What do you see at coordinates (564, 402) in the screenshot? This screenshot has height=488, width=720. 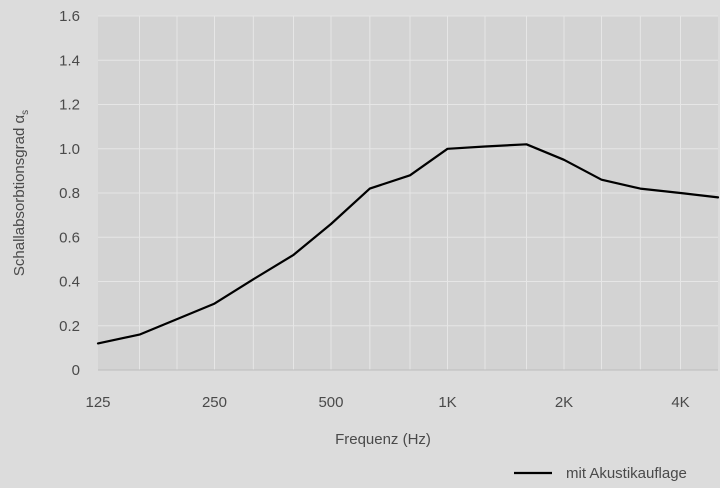 I see `x-tick-label: 2K` at bounding box center [564, 402].